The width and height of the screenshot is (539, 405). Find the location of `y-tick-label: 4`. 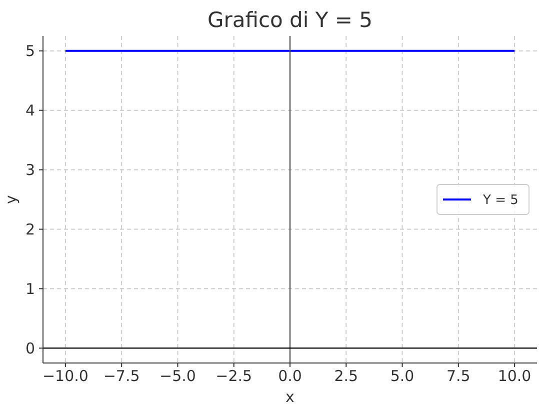

y-tick-label: 4 is located at coordinates (30, 111).